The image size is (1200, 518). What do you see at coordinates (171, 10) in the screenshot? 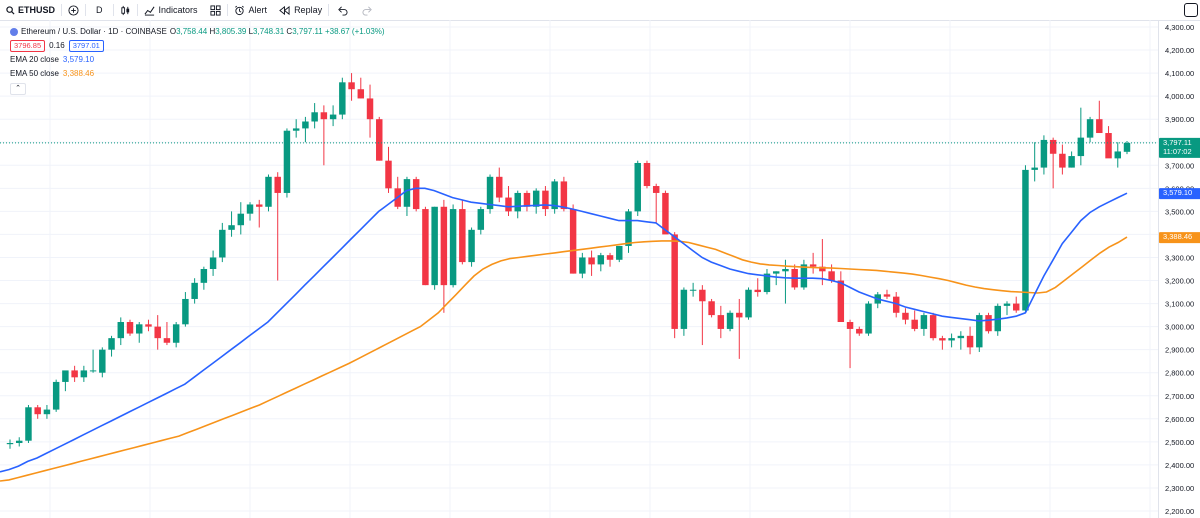
I see `indicators-button: Indicators` at bounding box center [171, 10].